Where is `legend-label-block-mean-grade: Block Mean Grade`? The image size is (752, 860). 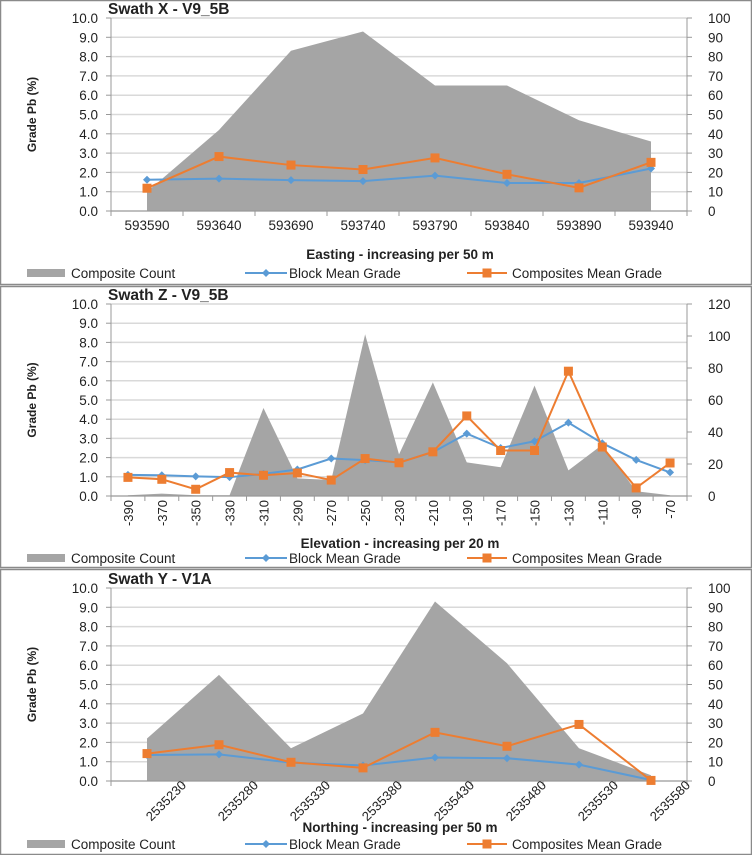
legend-label-block-mean-grade: Block Mean Grade is located at coordinates (345, 273).